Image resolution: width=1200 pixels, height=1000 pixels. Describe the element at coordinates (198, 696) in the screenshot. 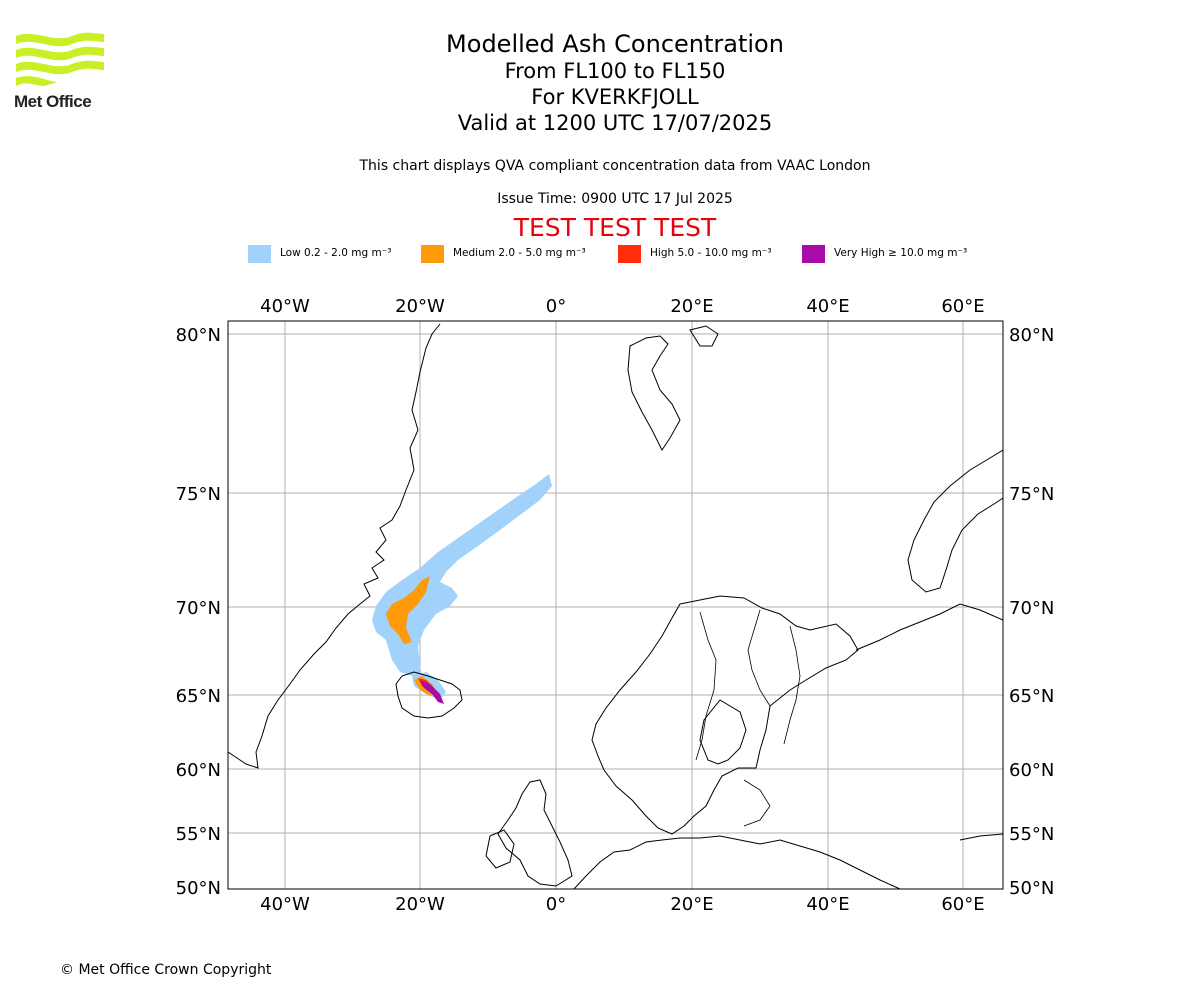

I see `lat-label-left-65n: 65°N` at that location.